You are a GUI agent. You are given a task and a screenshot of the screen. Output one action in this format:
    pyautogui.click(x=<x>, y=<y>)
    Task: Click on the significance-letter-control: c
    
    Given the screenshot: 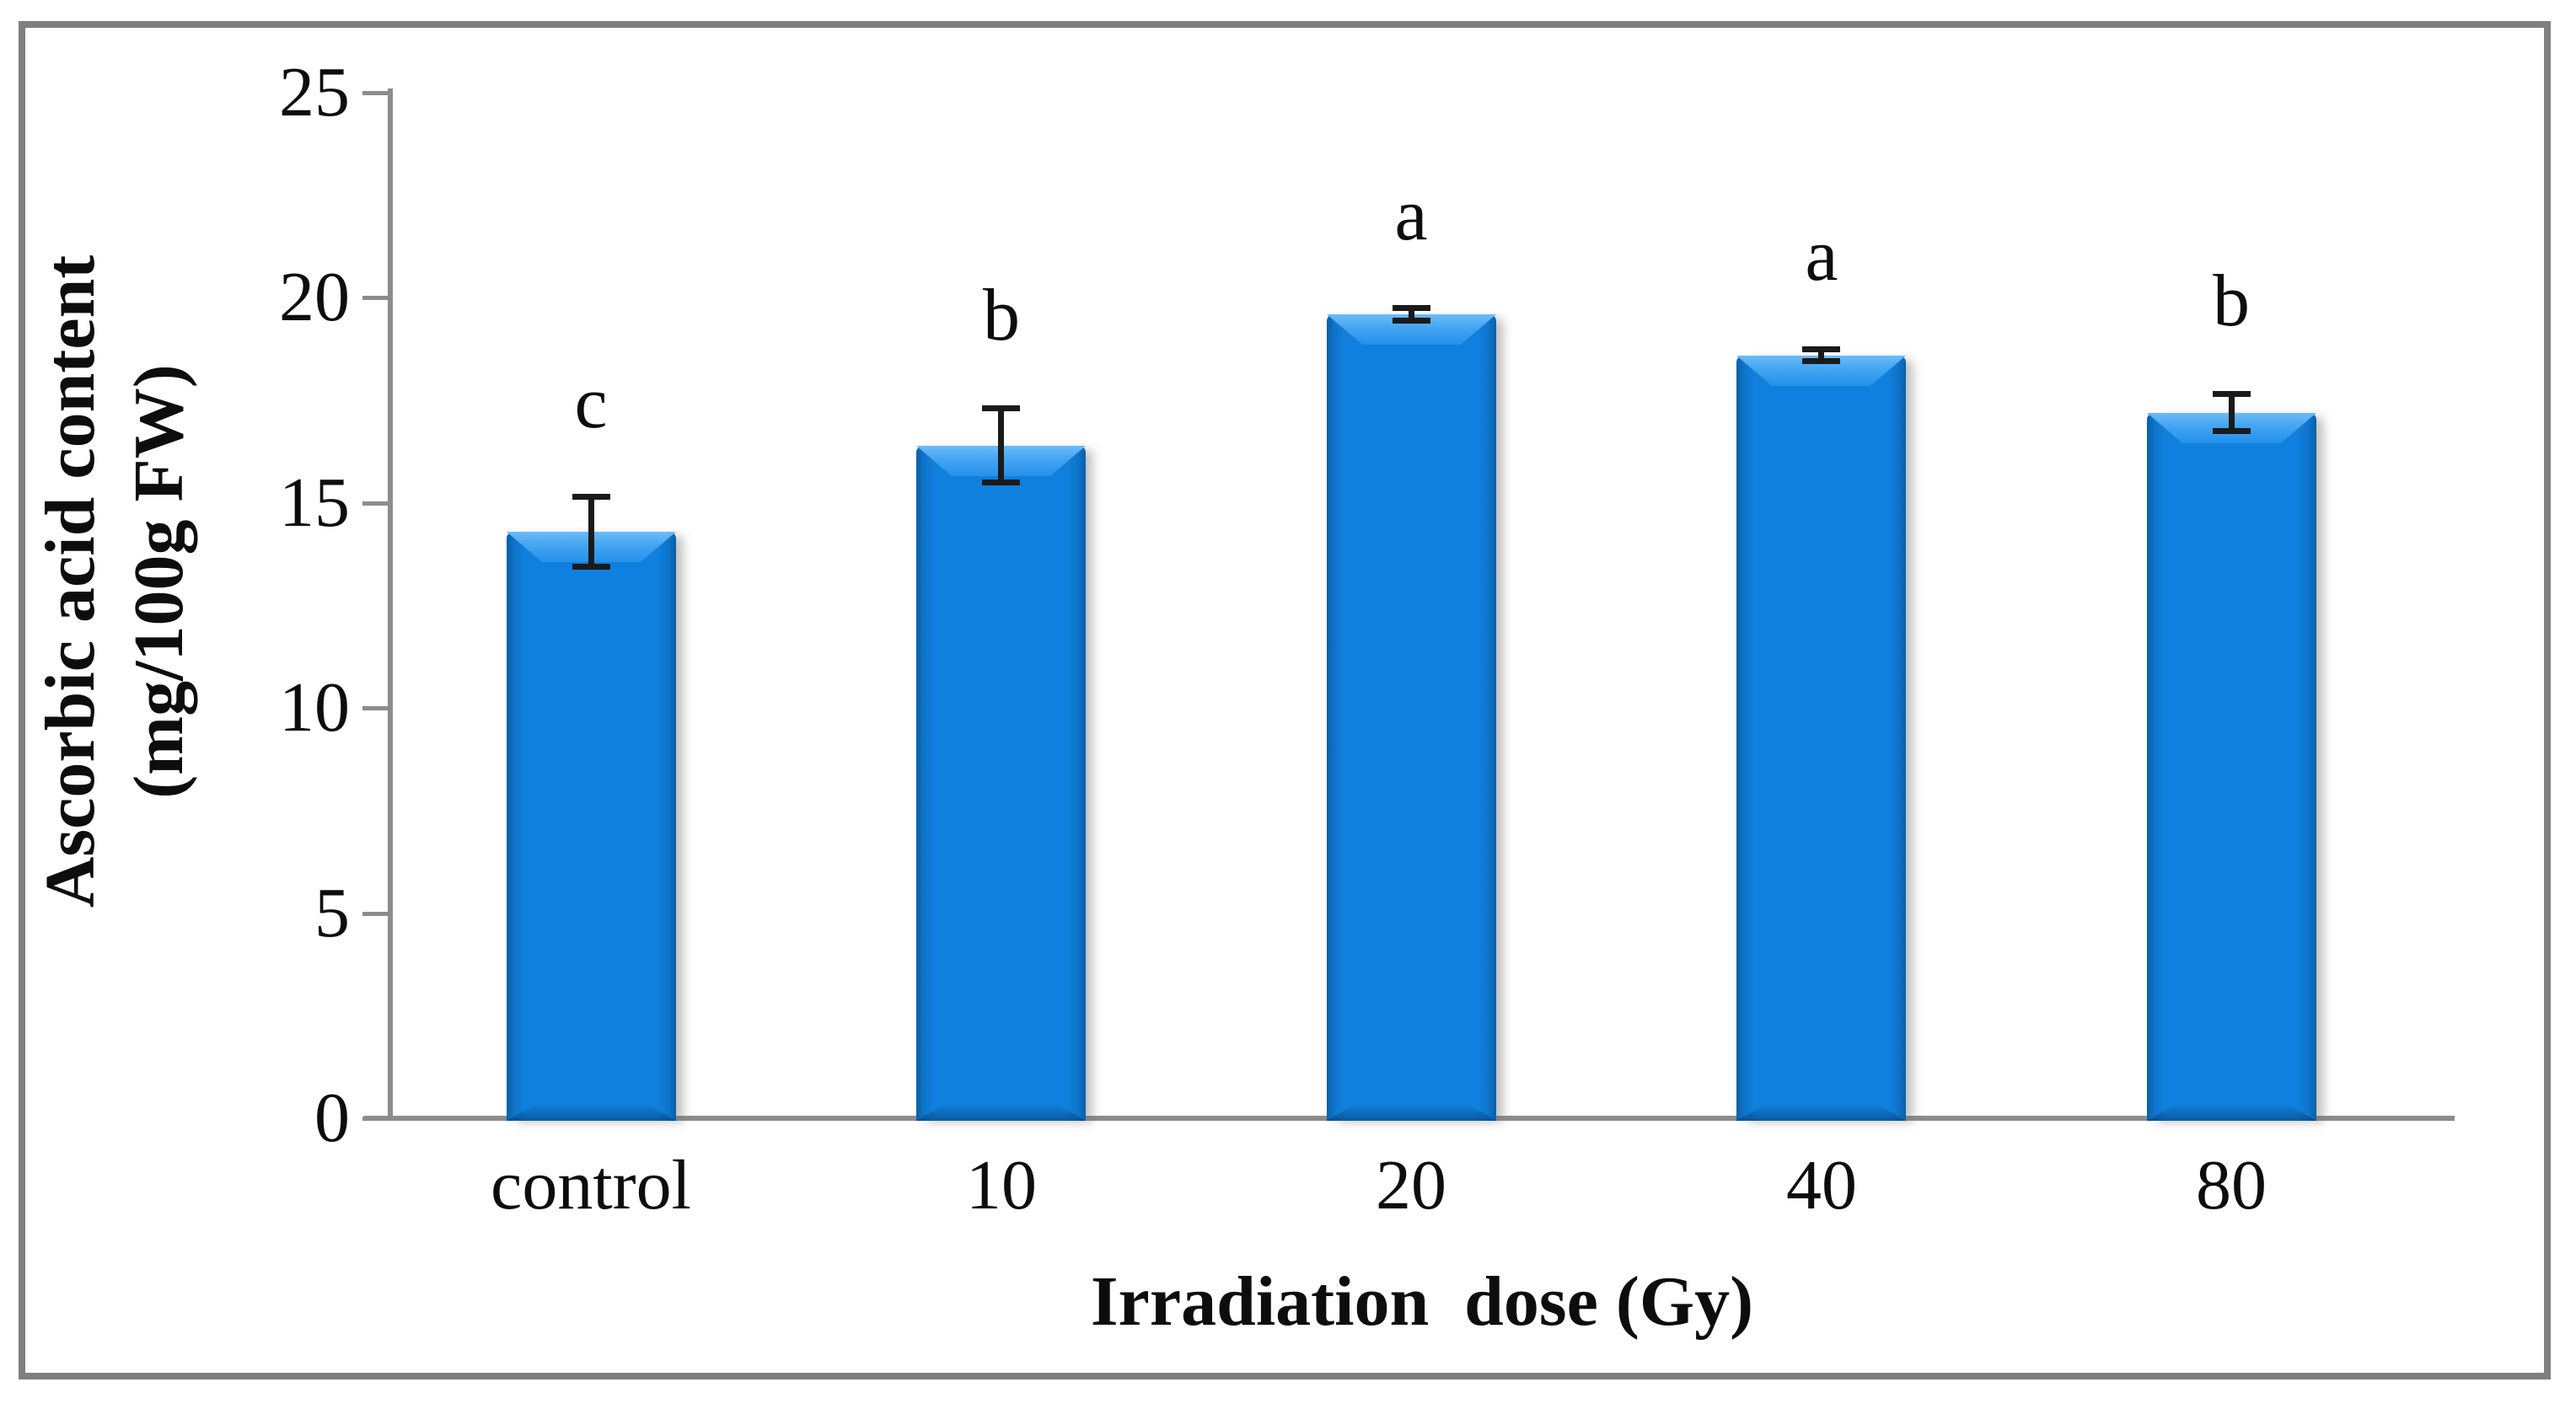 What is the action you would take?
    pyautogui.click(x=591, y=403)
    